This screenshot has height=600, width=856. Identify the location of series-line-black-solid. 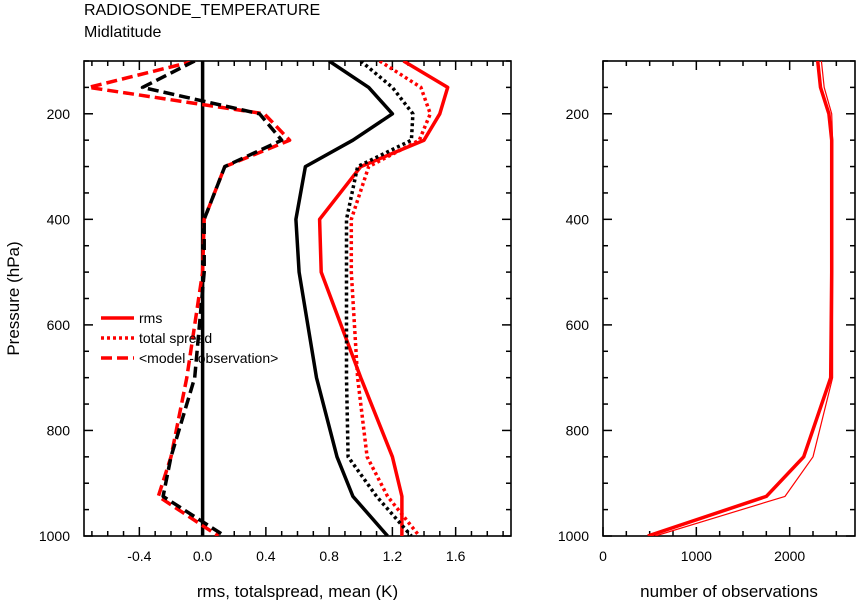
(344, 298).